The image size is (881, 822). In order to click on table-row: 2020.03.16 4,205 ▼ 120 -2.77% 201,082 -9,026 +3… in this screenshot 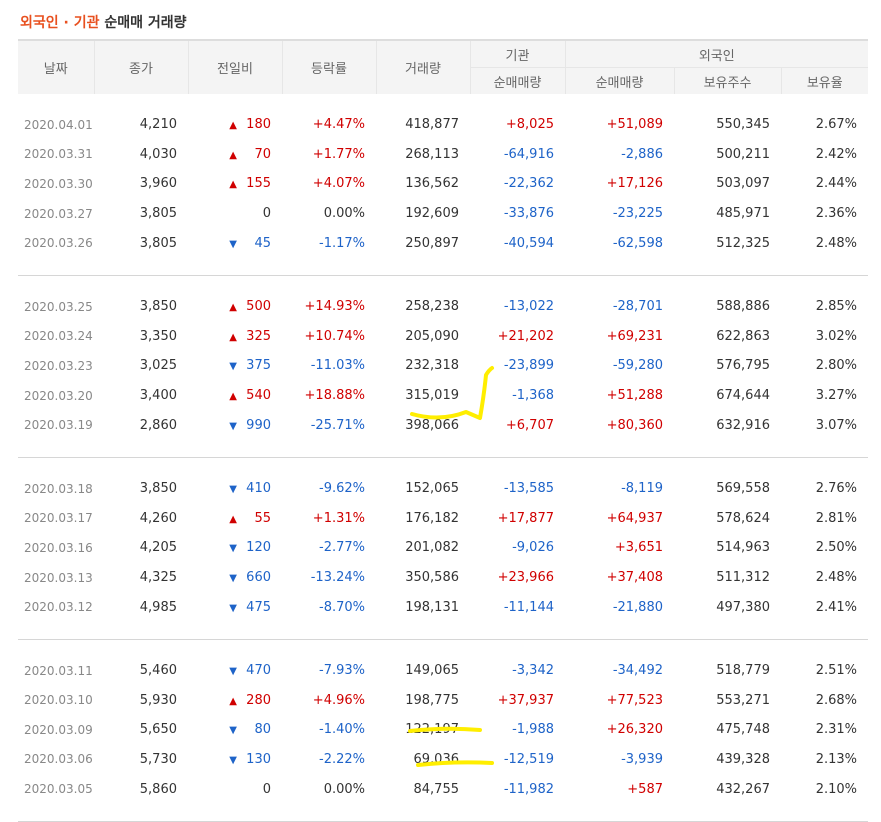, I will do `click(443, 548)`.